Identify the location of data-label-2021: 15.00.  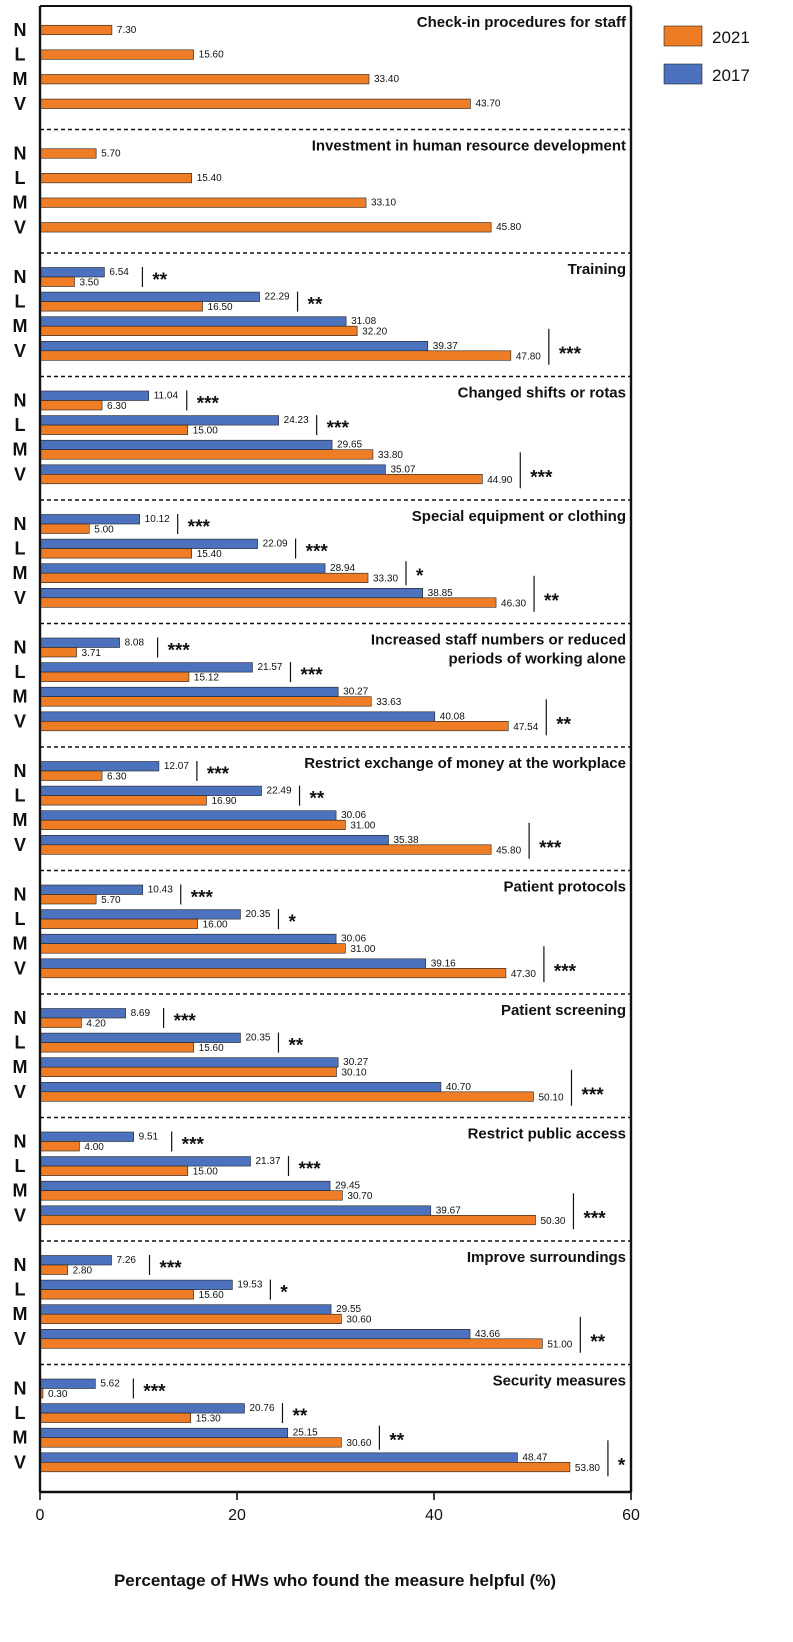
(205, 431).